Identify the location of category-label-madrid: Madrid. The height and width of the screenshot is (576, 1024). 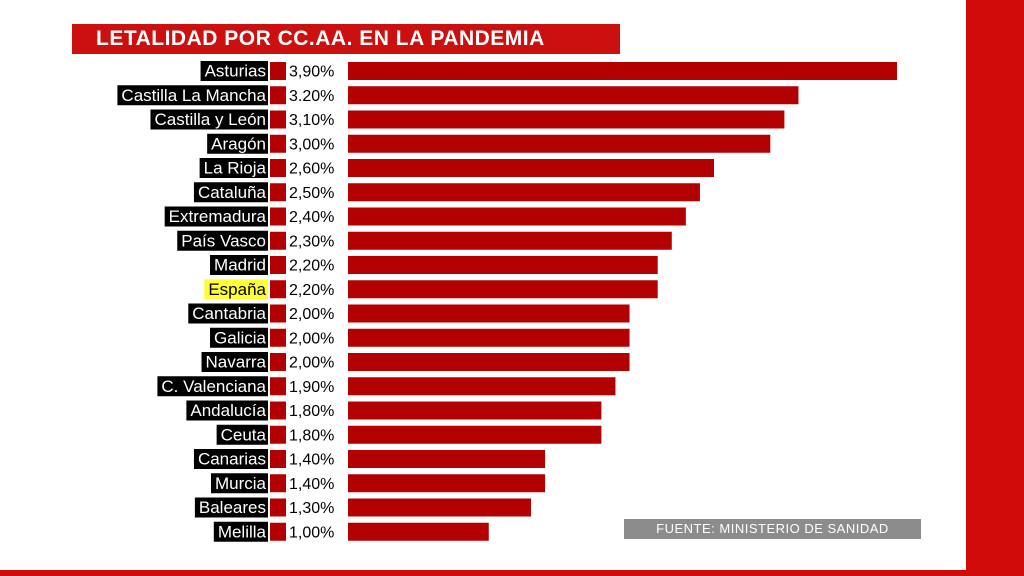
(240, 265).